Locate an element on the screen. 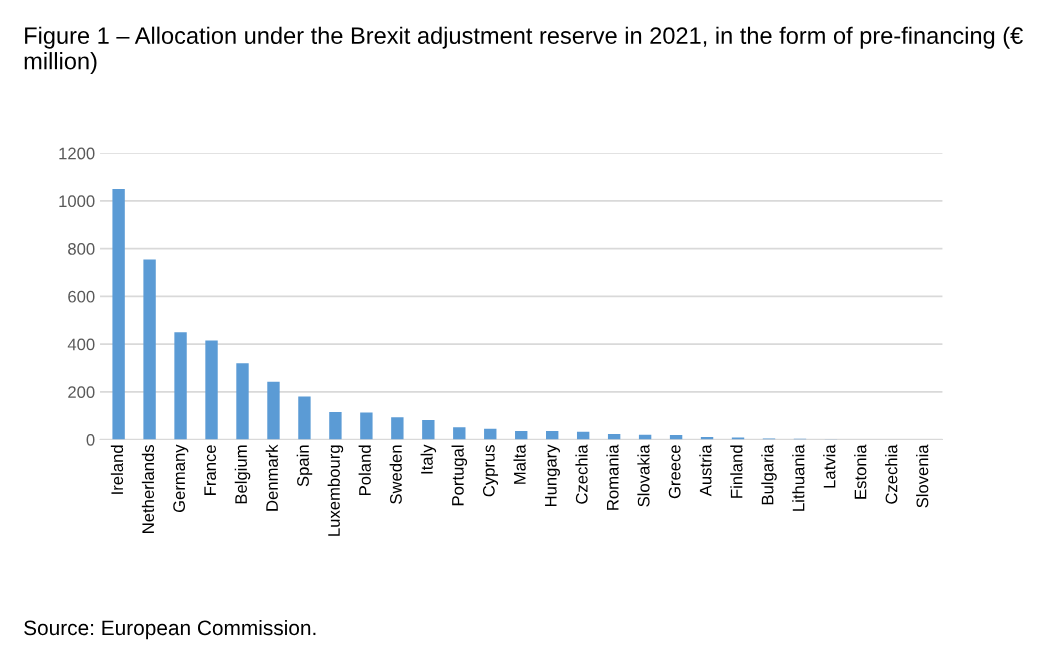 This screenshot has width=1053, height=666. y-tick-label: 0 is located at coordinates (90, 439).